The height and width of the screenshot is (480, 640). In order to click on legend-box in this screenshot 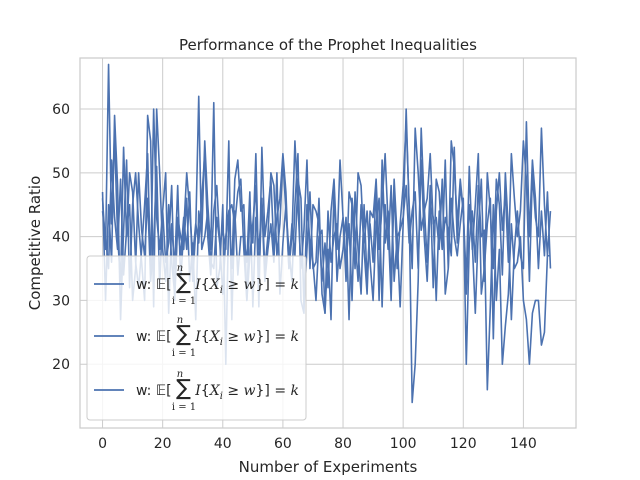, I will do `click(196, 338)`.